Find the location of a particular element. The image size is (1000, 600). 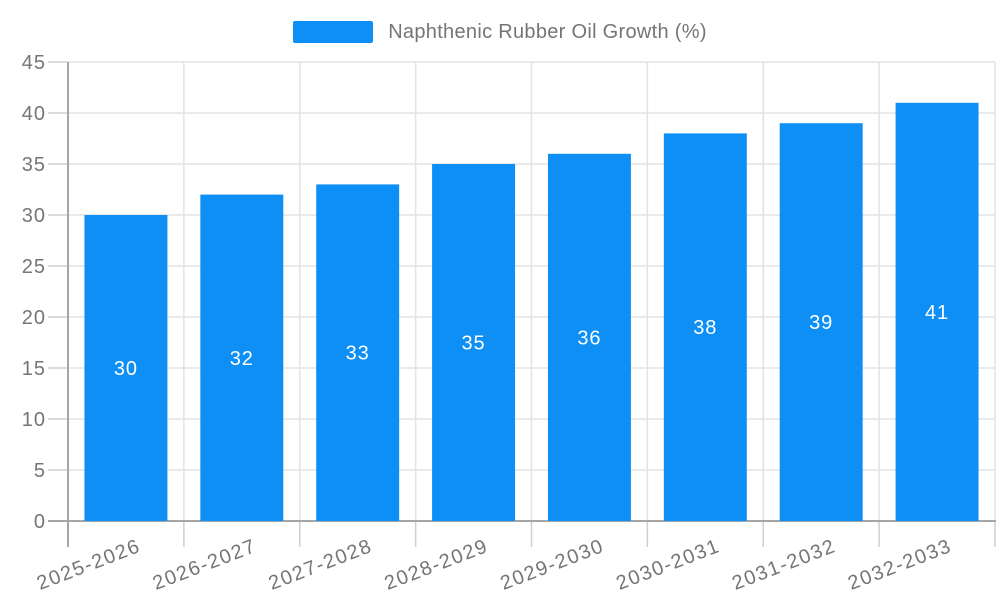

legend-label: Naphthenic Rubber Oil Growth (%) is located at coordinates (547, 31).